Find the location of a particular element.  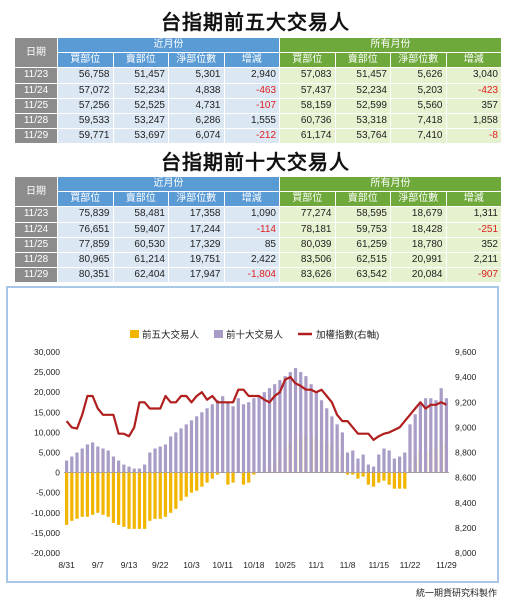

y-left-tick-label: 25,000 is located at coordinates (47, 372).